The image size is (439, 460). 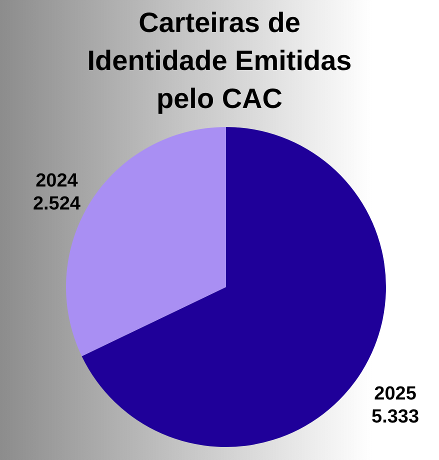 I want to click on chart-title: Carteiras de Identidade Emitidas pelo CAC, so click(x=219, y=60).